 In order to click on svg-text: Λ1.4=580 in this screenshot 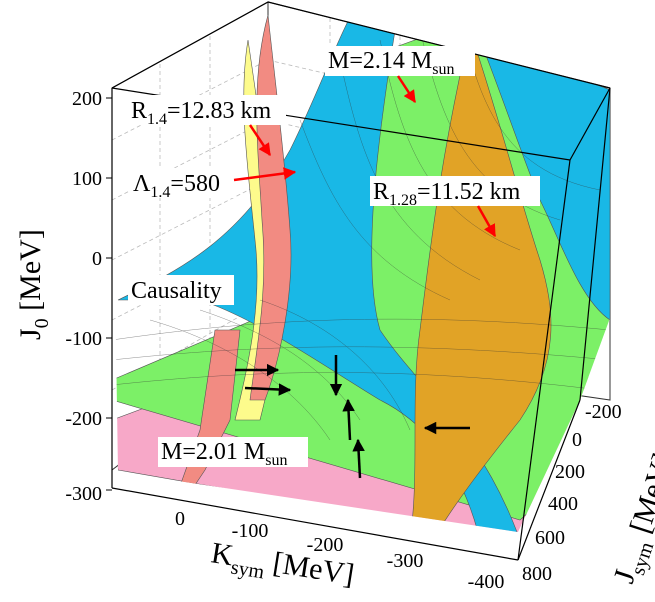, I will do `click(176, 186)`.